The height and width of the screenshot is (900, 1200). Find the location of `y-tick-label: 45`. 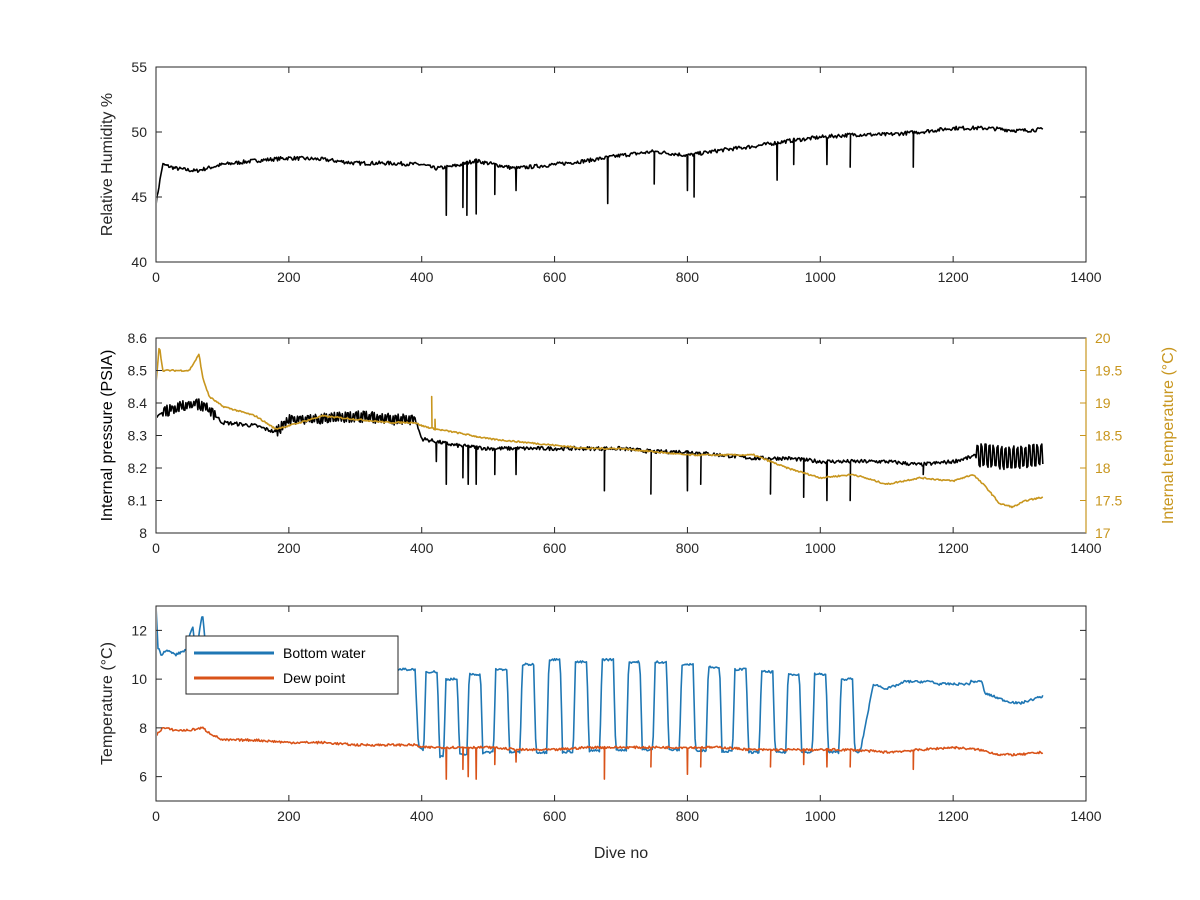

y-tick-label: 45 is located at coordinates (139, 197).